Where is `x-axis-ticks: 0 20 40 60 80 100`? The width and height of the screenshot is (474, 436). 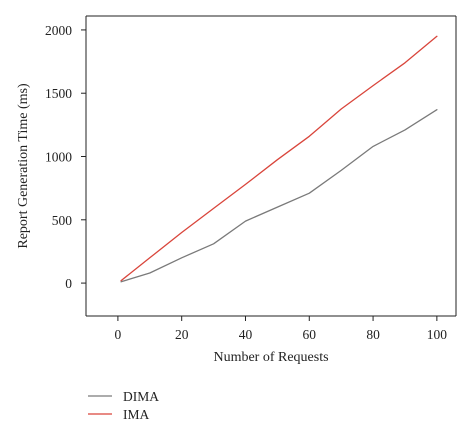 x-axis-ticks: 0 20 40 60 80 100 is located at coordinates (281, 329).